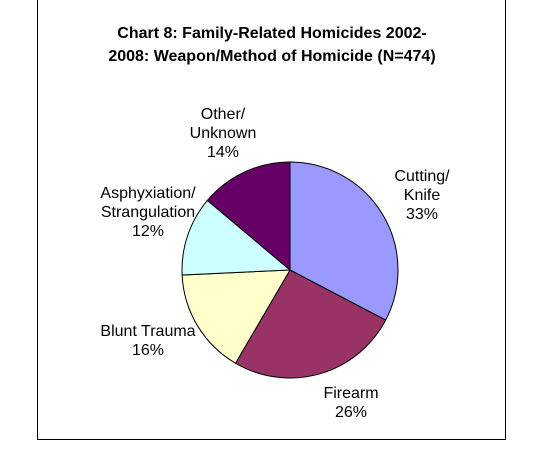 The width and height of the screenshot is (544, 453). What do you see at coordinates (350, 393) in the screenshot?
I see `slice-category-label-1: Firearm` at bounding box center [350, 393].